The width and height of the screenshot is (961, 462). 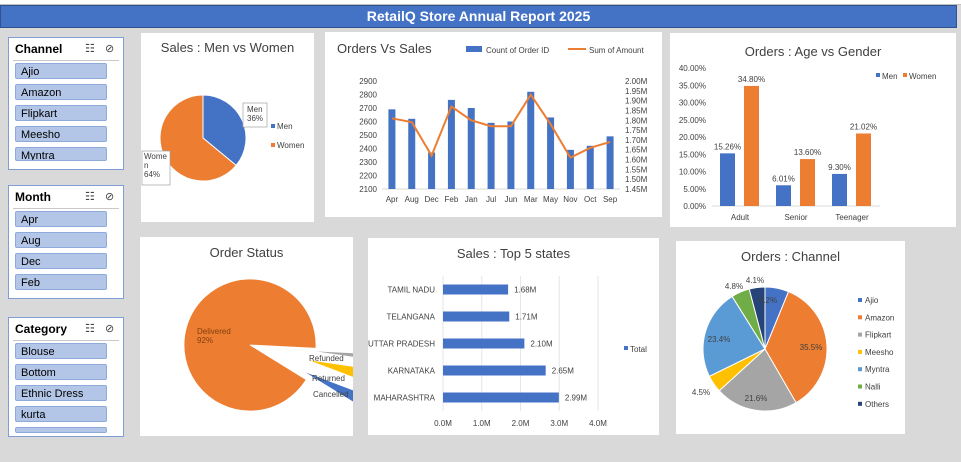 What do you see at coordinates (839, 167) in the screenshot?
I see `data-label: 9.30%` at bounding box center [839, 167].